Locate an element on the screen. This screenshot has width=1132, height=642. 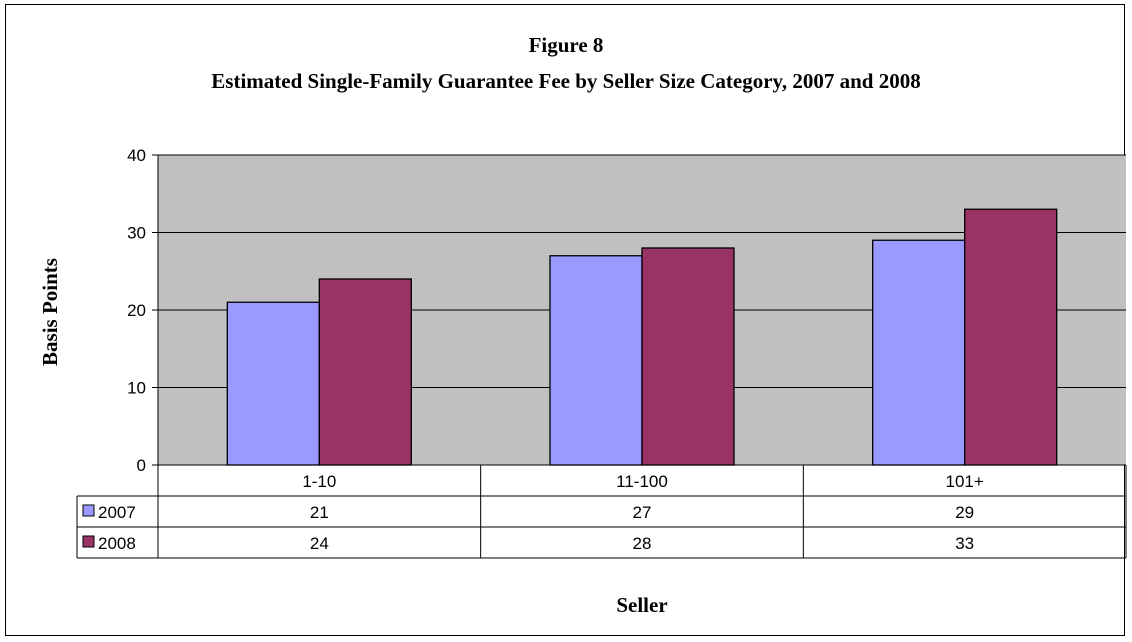
chart-title: Figure 8 is located at coordinates (566, 45).